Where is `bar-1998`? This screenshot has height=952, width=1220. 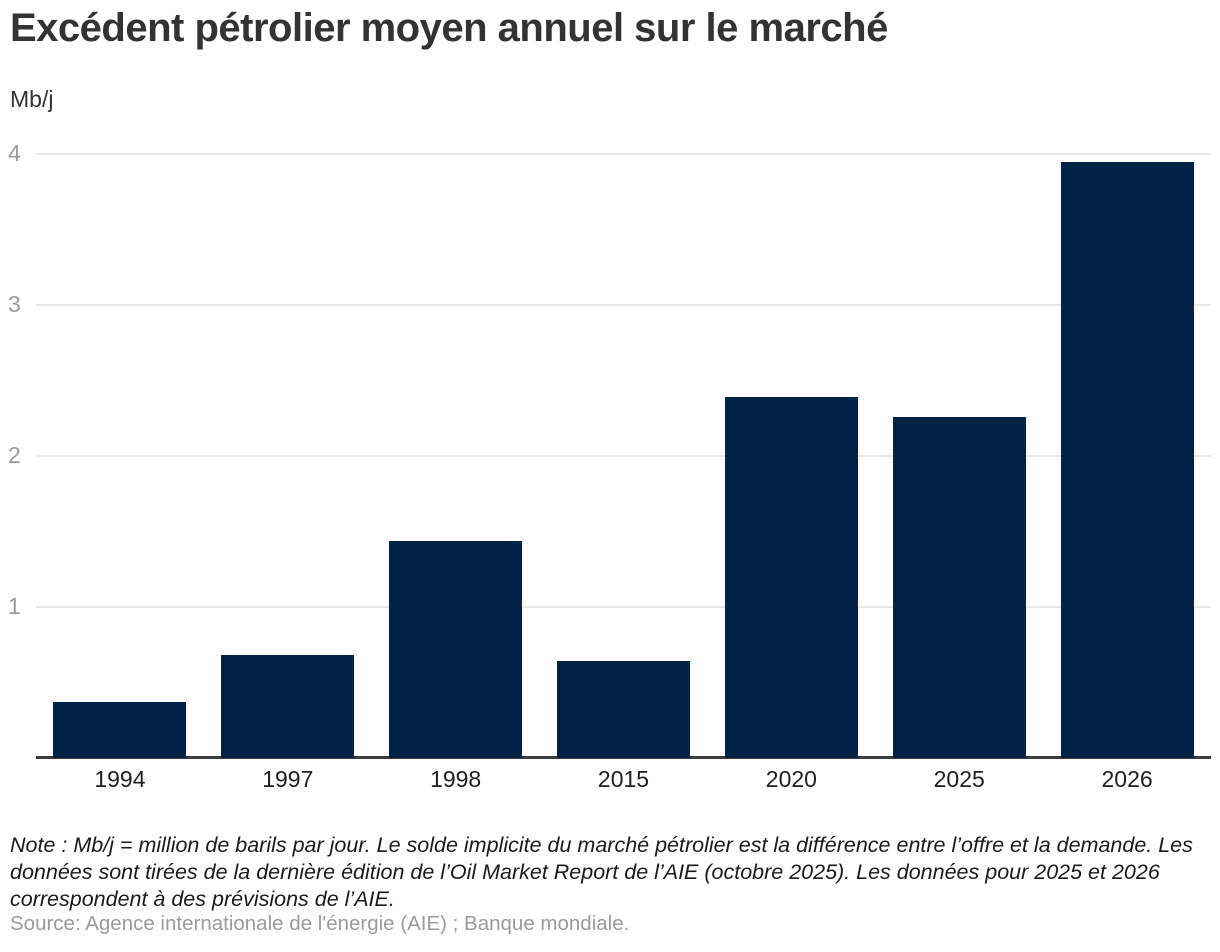 bar-1998 is located at coordinates (456, 649).